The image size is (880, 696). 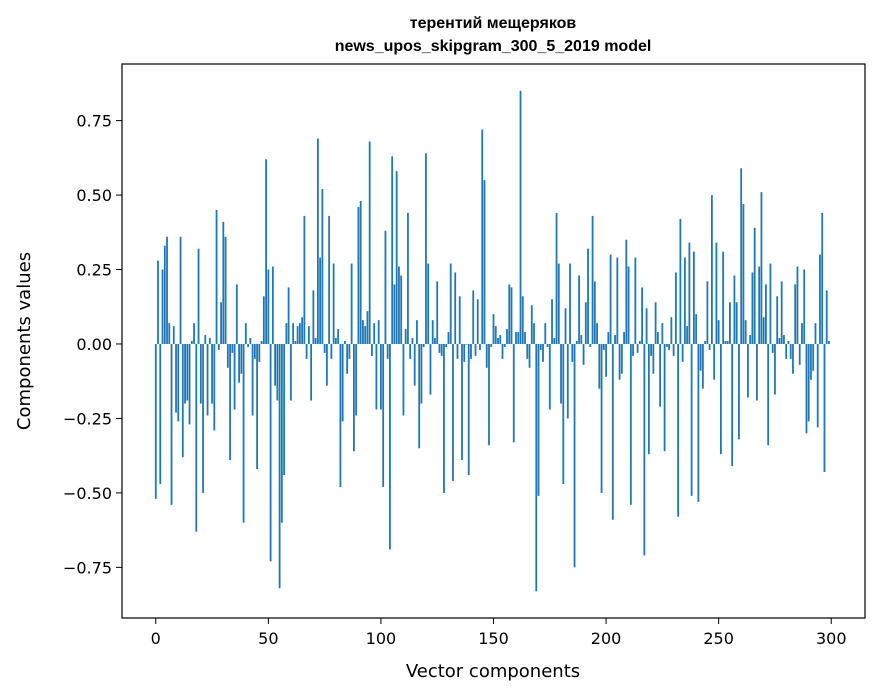 What do you see at coordinates (493, 46) in the screenshot?
I see `chart-title-line-2: news_upos_skipgram_300_5_2019 model` at bounding box center [493, 46].